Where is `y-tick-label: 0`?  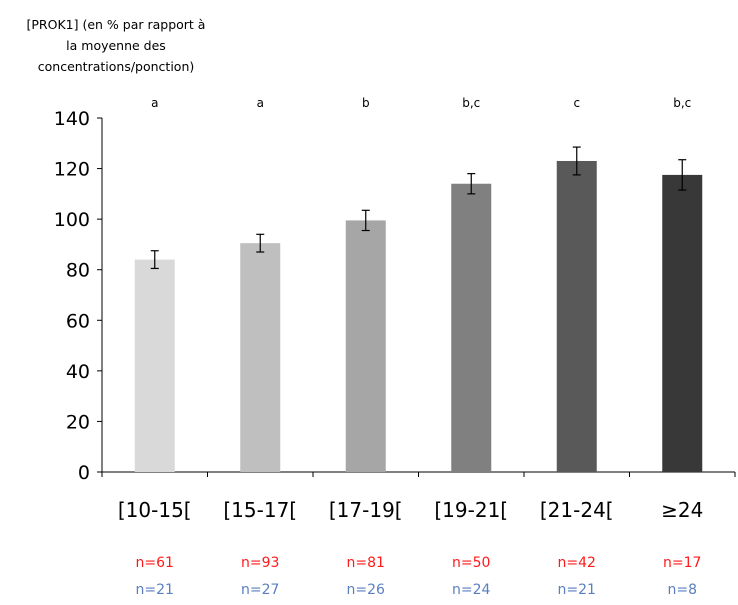
y-tick-label: 0 is located at coordinates (84, 473).